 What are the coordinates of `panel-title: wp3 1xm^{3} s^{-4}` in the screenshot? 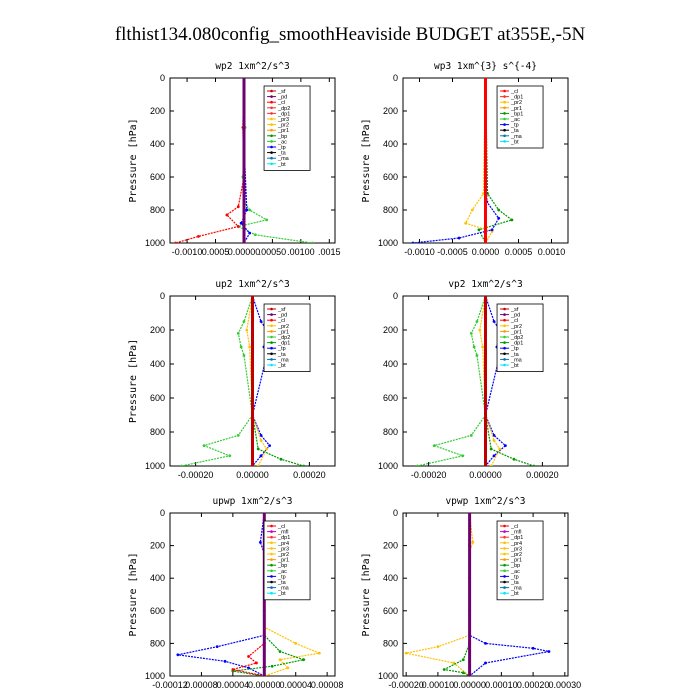 It's located at (485, 66).